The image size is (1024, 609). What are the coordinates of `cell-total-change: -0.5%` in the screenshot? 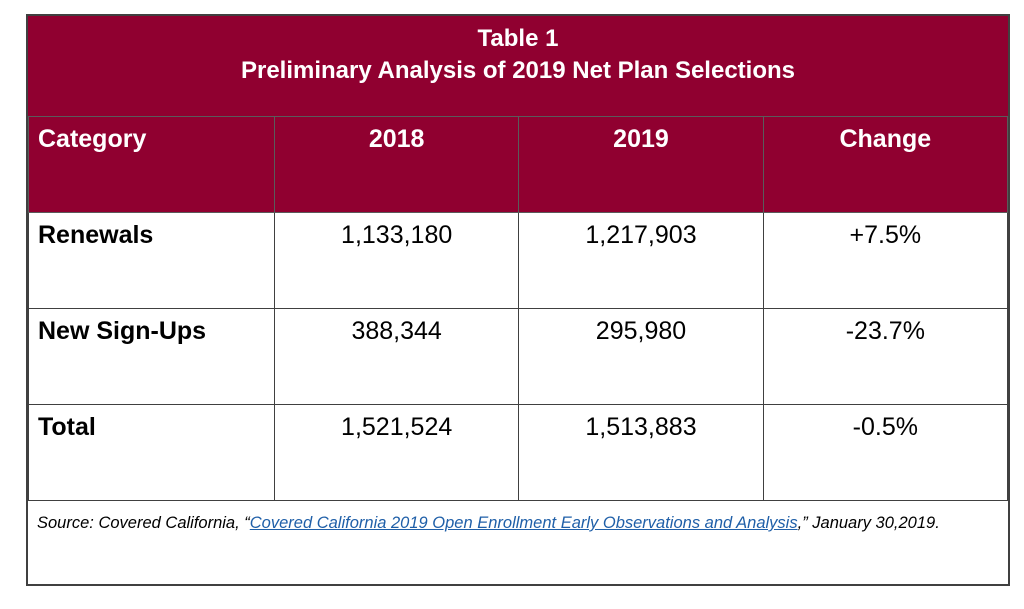 It's located at (885, 452).